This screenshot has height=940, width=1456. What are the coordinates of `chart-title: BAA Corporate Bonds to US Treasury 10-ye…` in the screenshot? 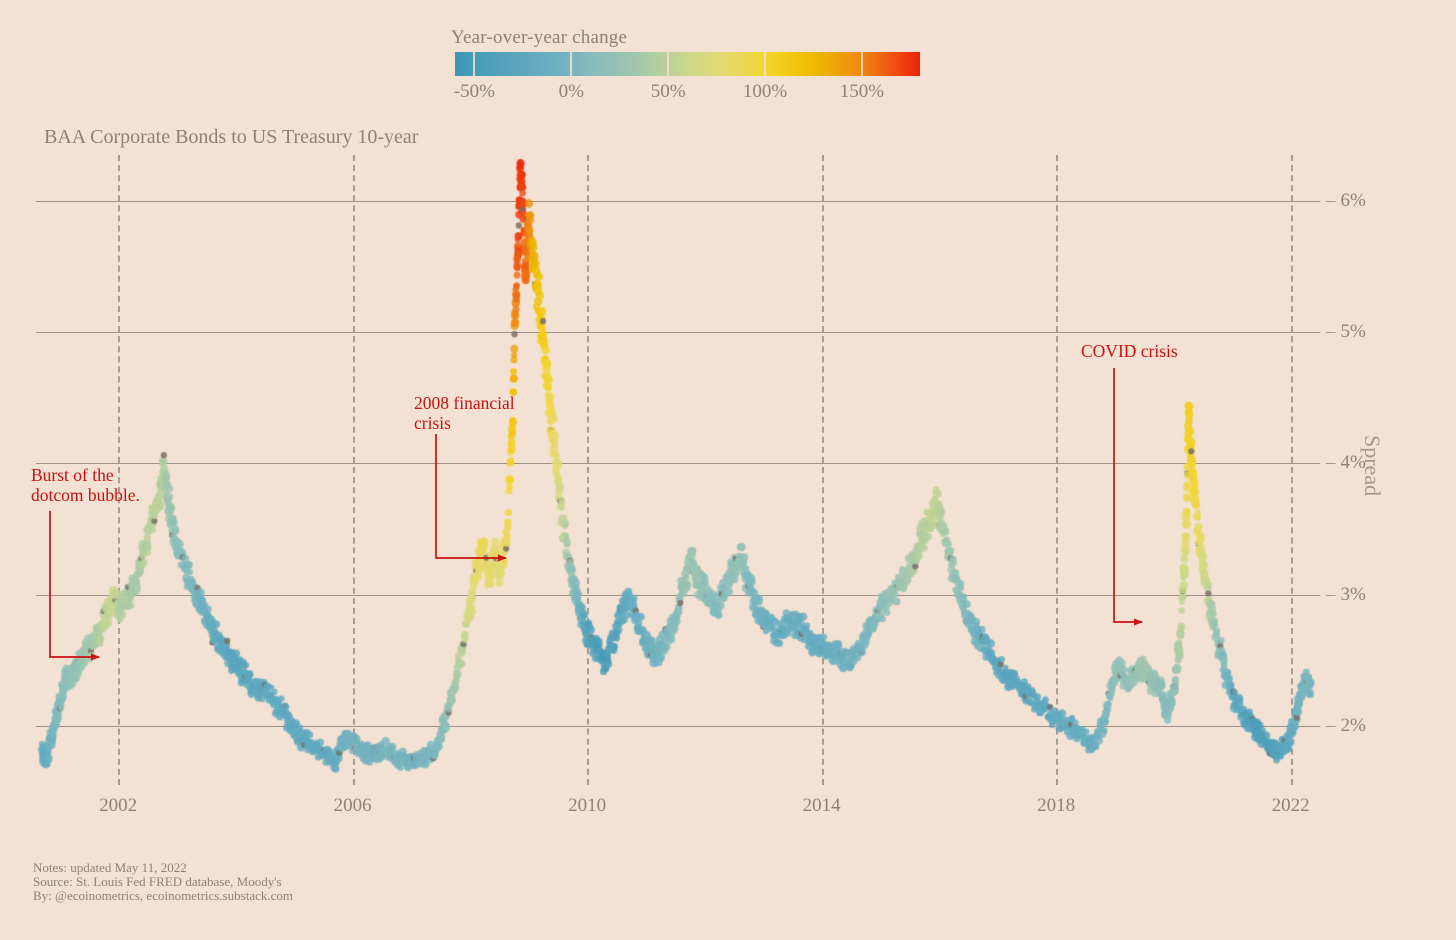 It's located at (231, 137).